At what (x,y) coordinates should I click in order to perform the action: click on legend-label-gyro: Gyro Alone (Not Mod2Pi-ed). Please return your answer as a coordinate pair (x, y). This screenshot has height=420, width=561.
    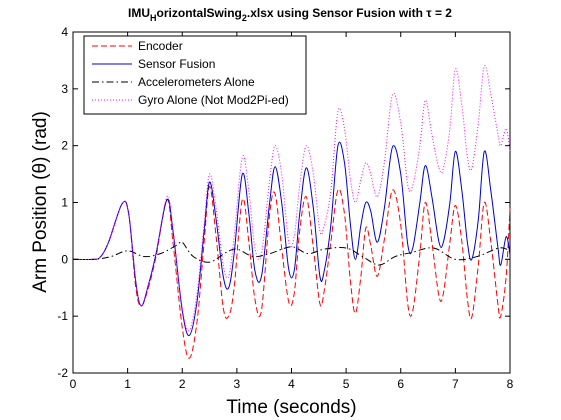
    Looking at the image, I should click on (213, 100).